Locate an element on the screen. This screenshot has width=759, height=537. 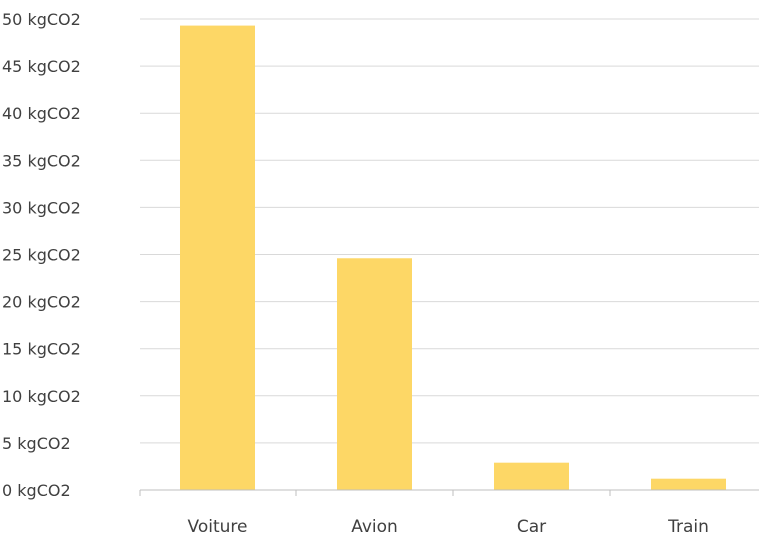
y-tick-label-0: 0 kgCO2 is located at coordinates (36, 490).